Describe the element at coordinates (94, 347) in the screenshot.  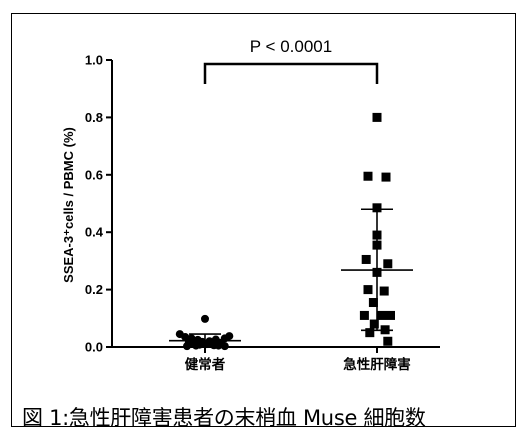
I see `y-tick-label: 0.0` at that location.